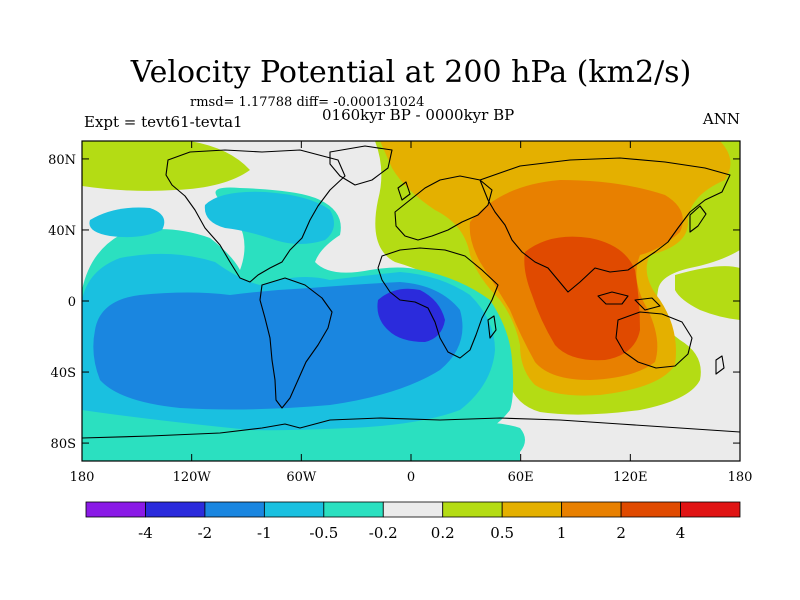  What do you see at coordinates (383, 533) in the screenshot?
I see `colorbar-label: -0.2` at bounding box center [383, 533].